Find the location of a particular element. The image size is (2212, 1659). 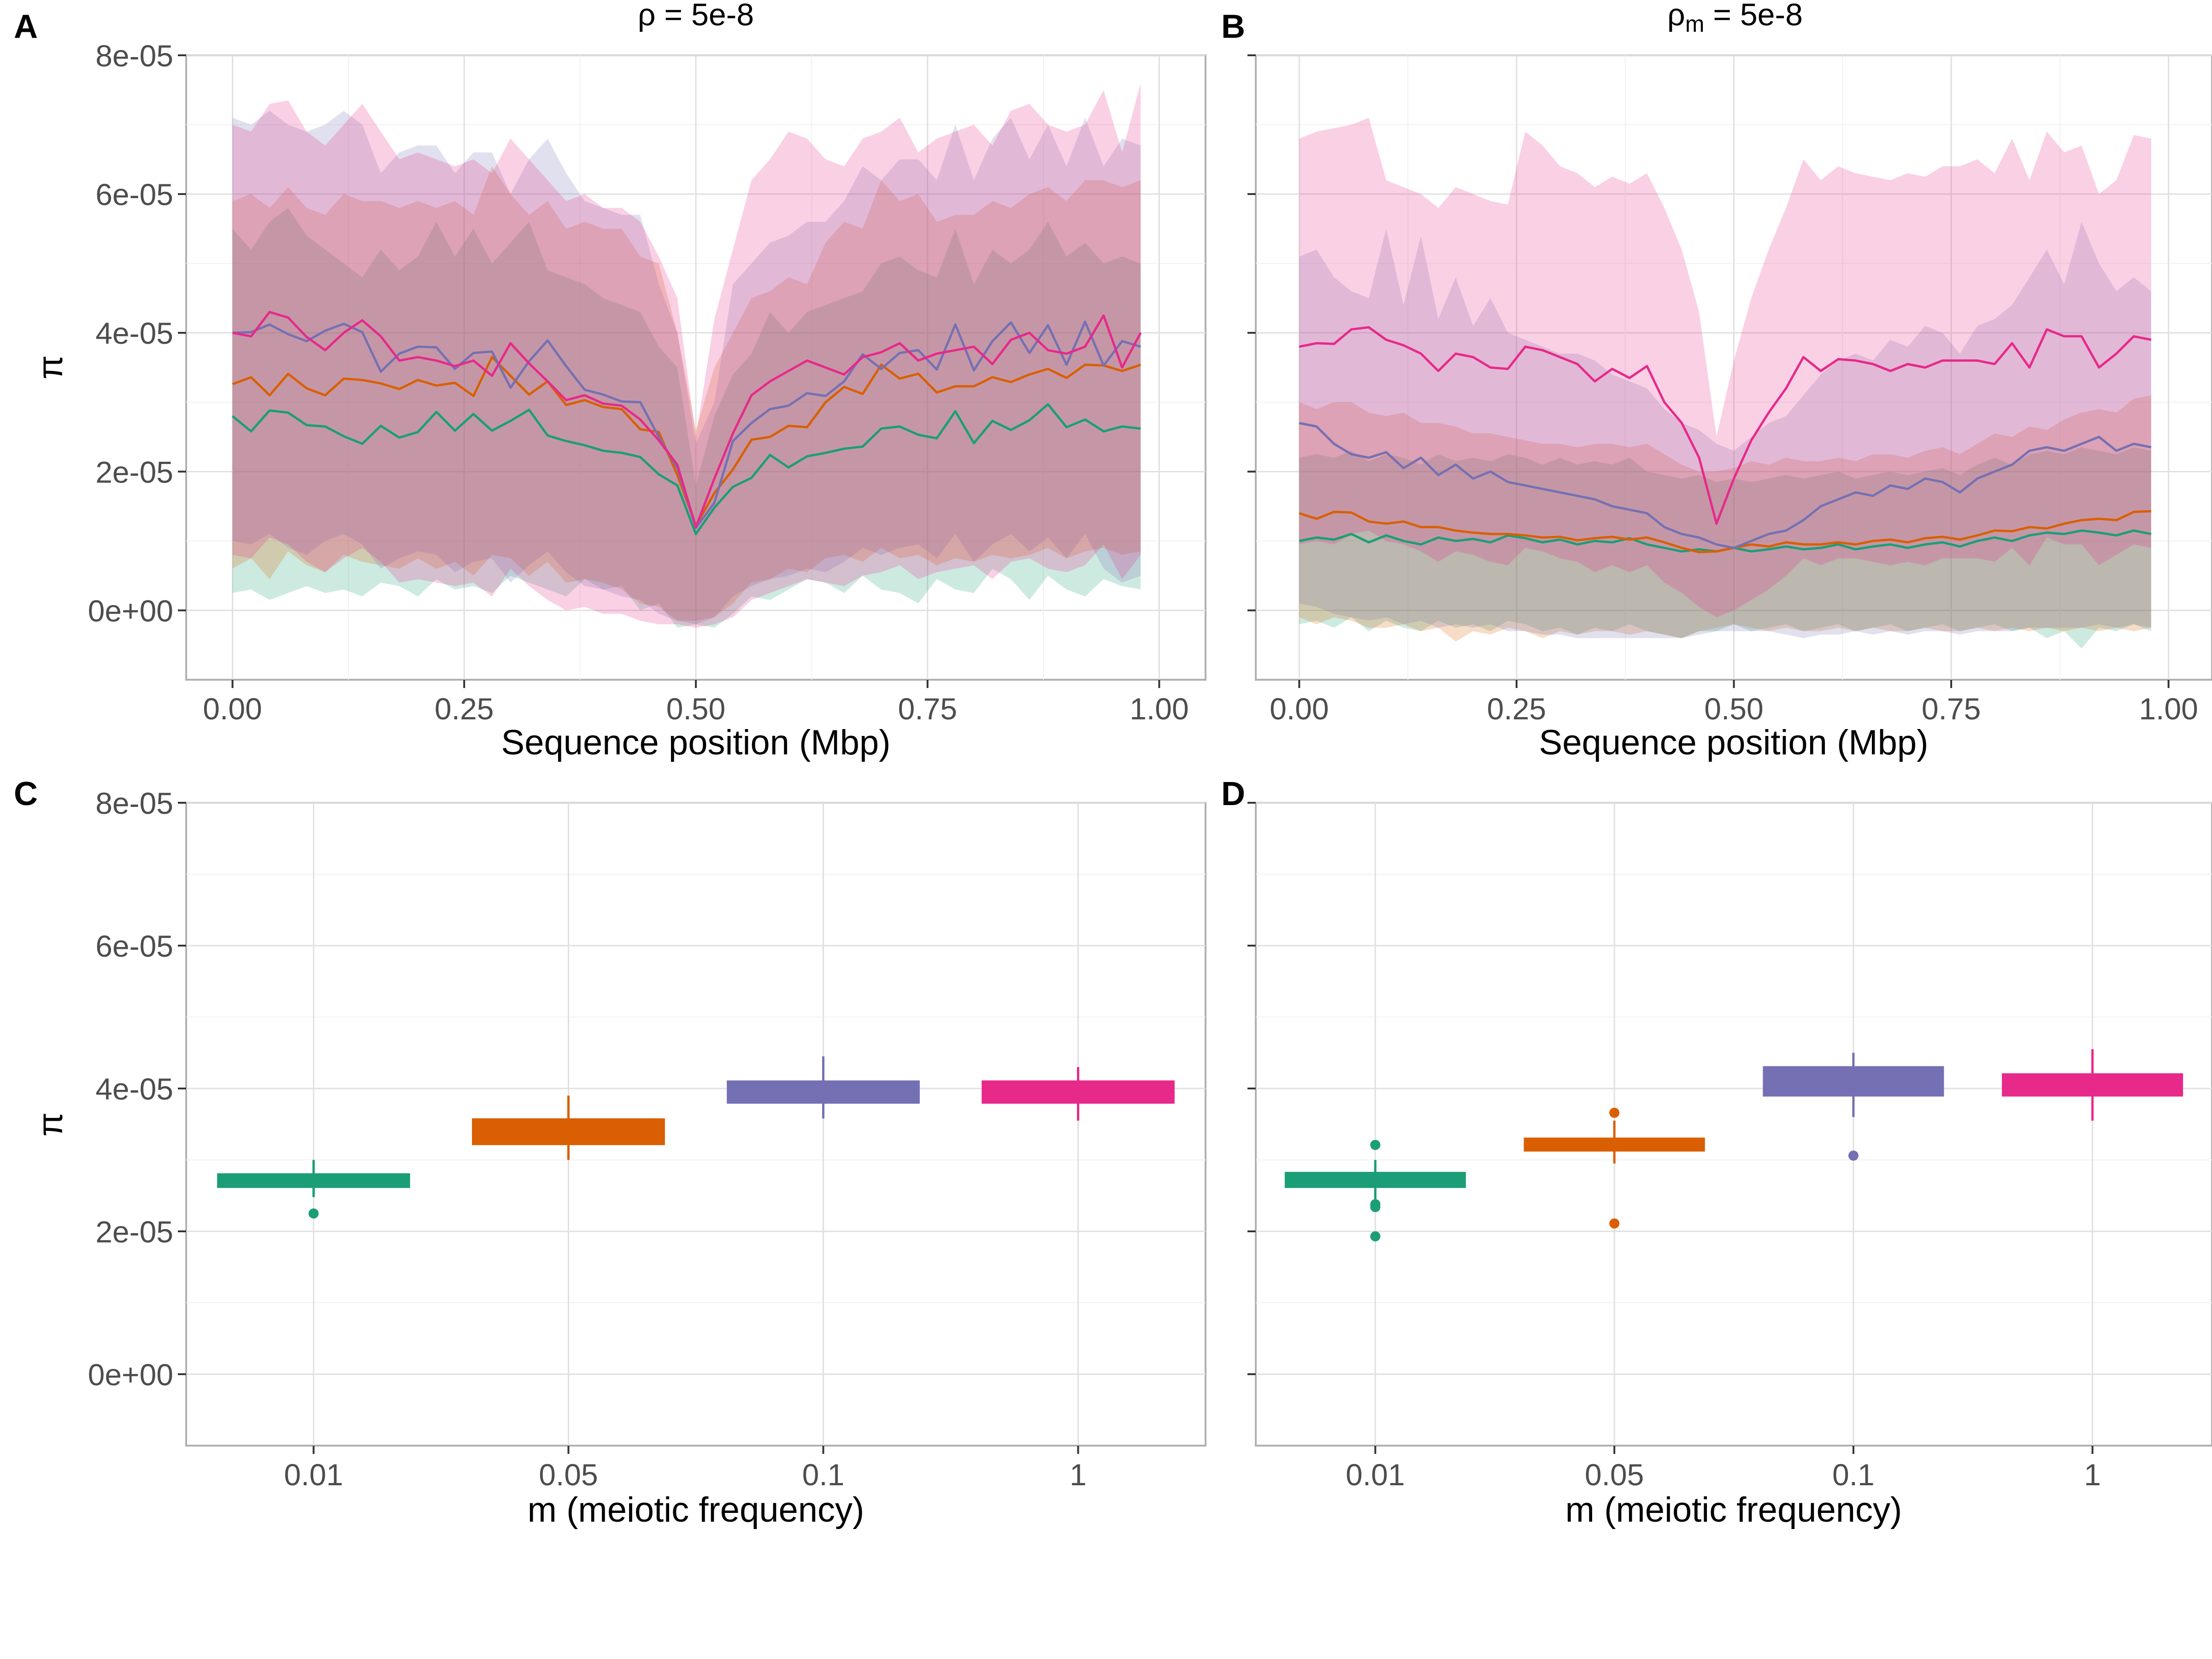

ribbon-m-0.1 is located at coordinates (686, 367).